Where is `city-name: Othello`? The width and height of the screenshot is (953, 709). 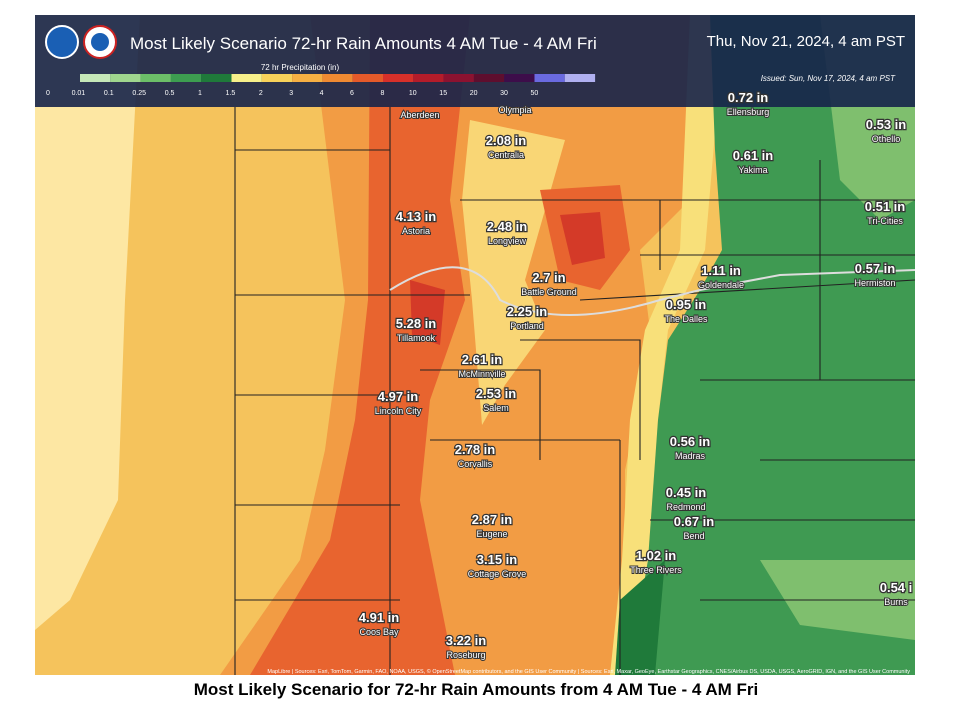
city-name: Othello is located at coordinates (886, 139).